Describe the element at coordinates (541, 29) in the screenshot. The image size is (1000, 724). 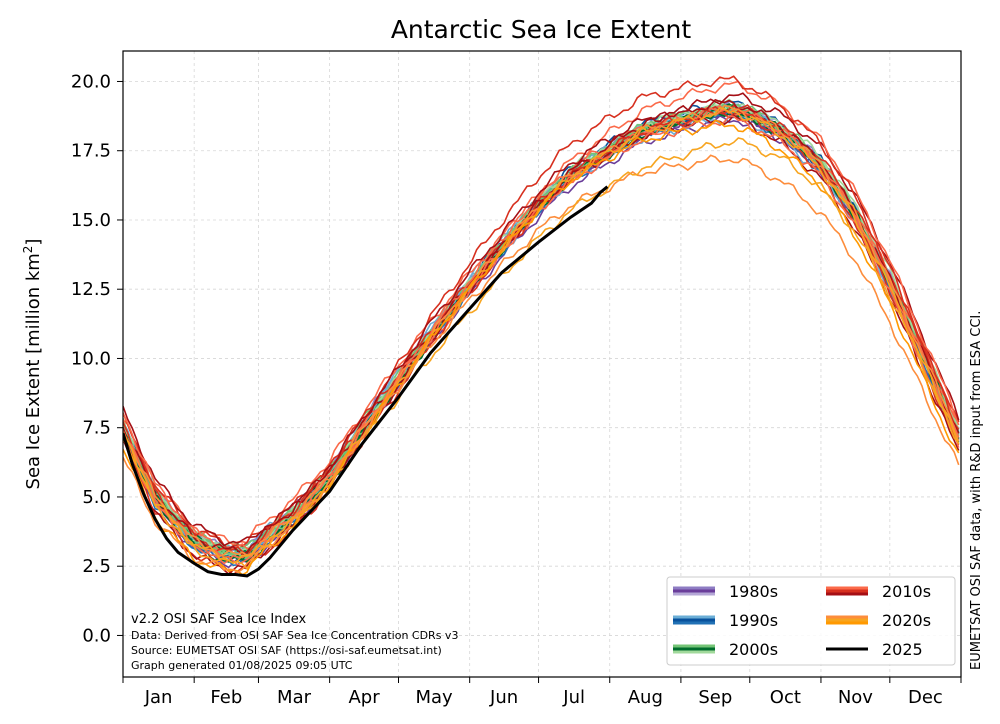
I see `chart-title: Antarctic Sea Ice Extent` at that location.